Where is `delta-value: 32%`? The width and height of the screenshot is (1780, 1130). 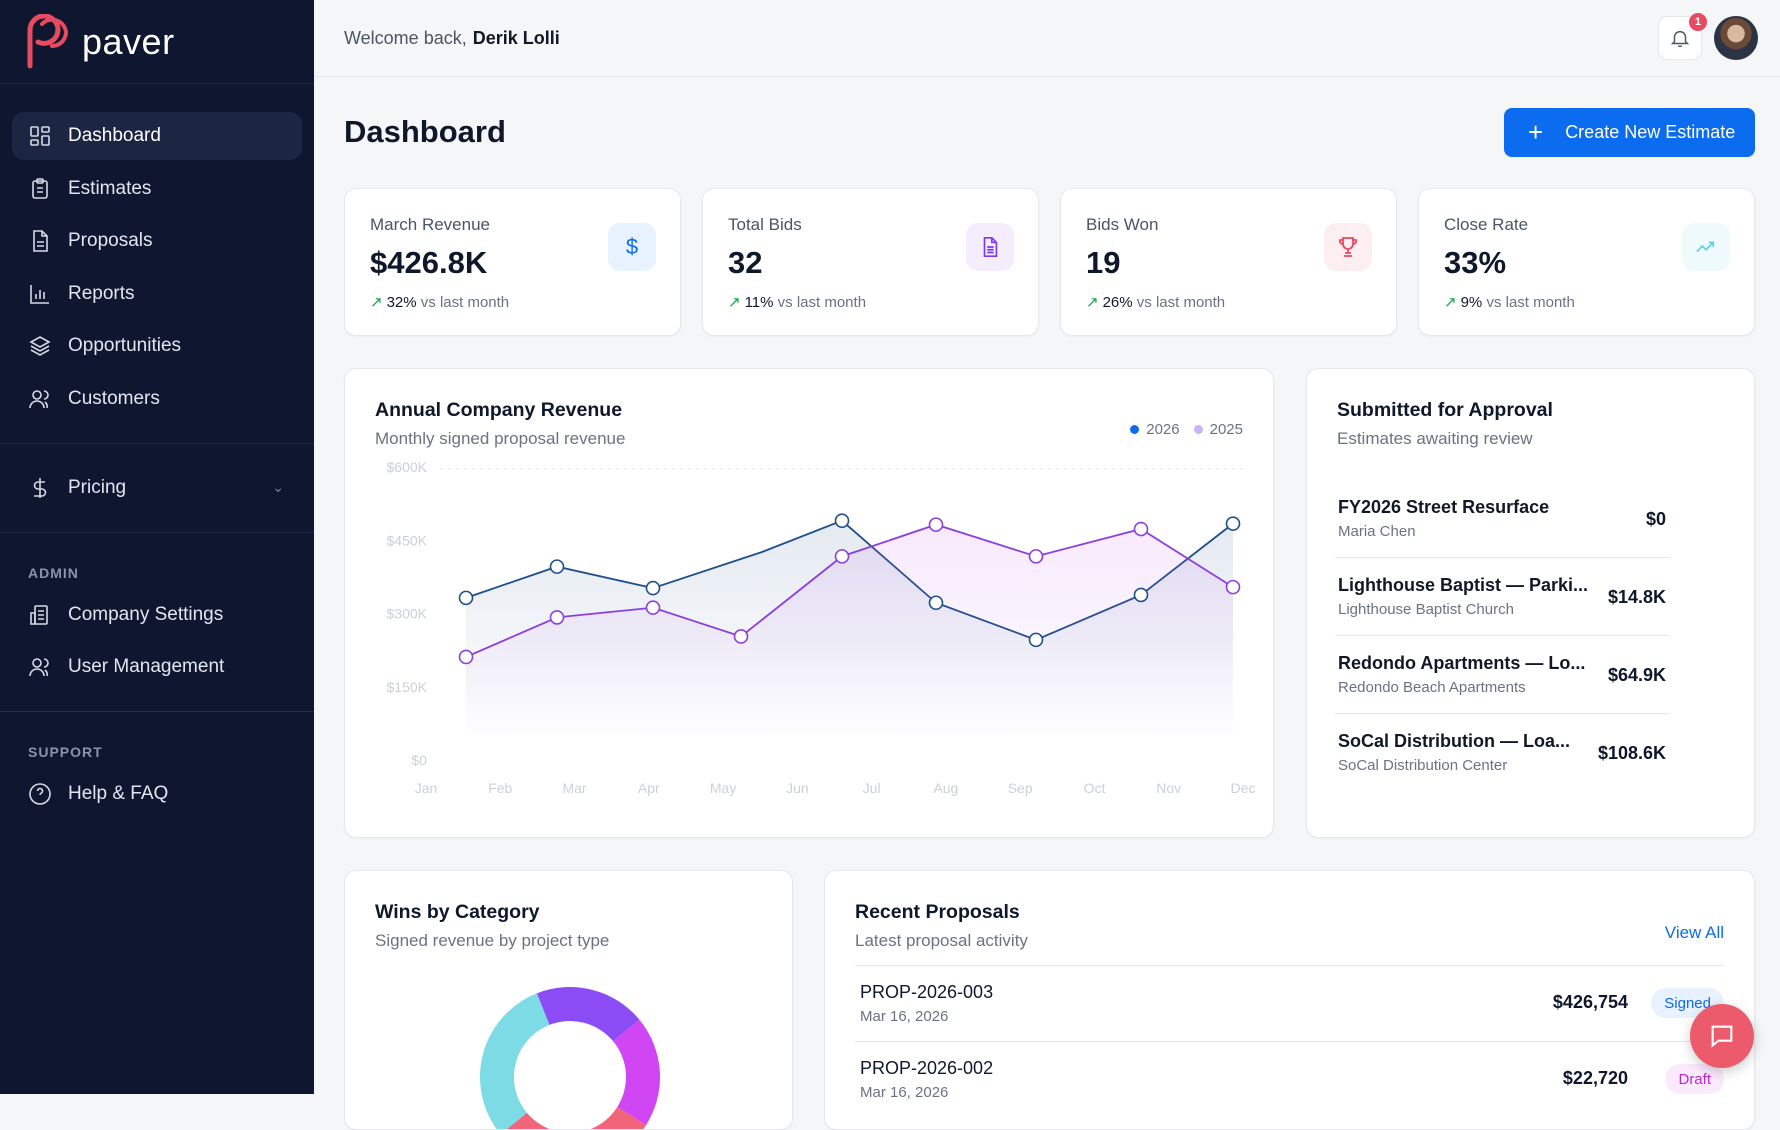
delta-value: 32% is located at coordinates (401, 302).